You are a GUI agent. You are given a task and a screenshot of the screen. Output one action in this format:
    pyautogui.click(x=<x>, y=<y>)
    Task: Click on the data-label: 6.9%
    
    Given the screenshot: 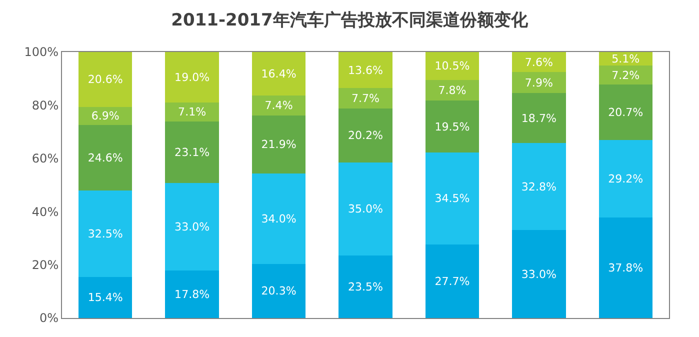 What is the action you would take?
    pyautogui.click(x=105, y=116)
    